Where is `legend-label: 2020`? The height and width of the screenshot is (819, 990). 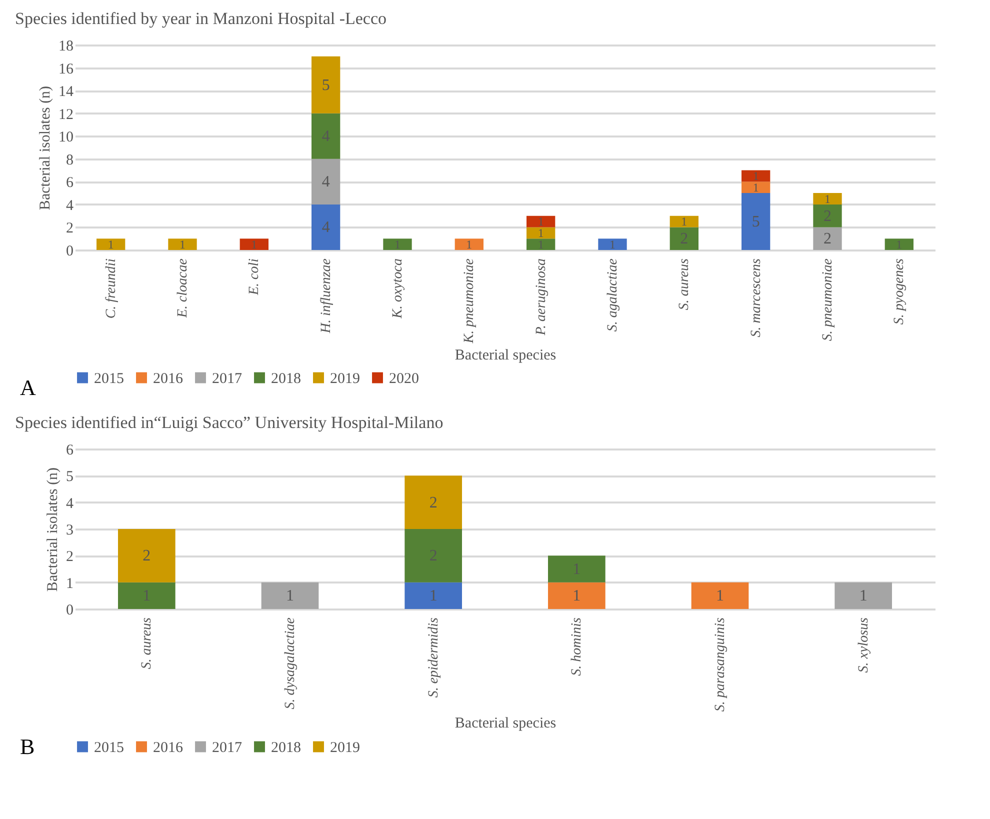
legend-label: 2020 is located at coordinates (404, 378).